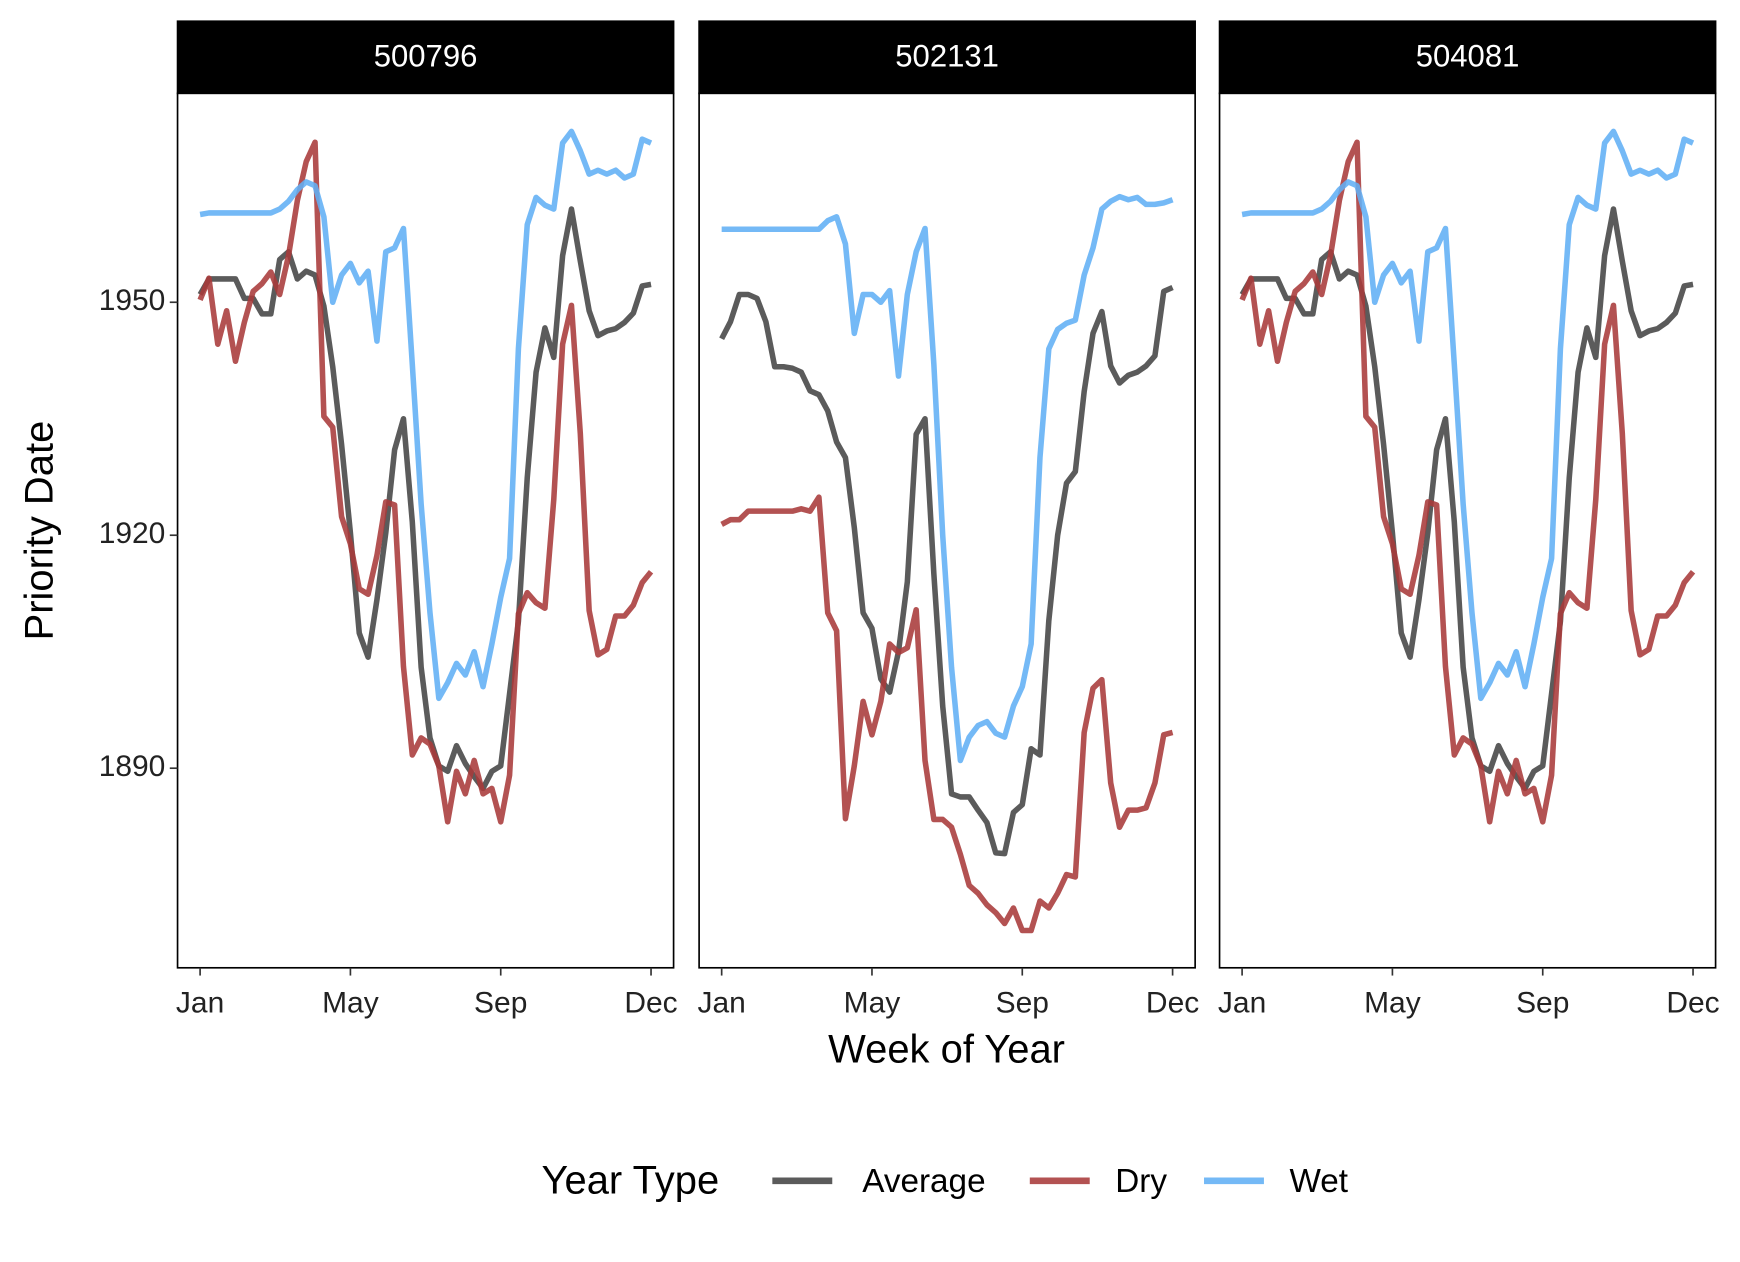 The image size is (1740, 1262). I want to click on legend-title: Year Type, so click(631, 1181).